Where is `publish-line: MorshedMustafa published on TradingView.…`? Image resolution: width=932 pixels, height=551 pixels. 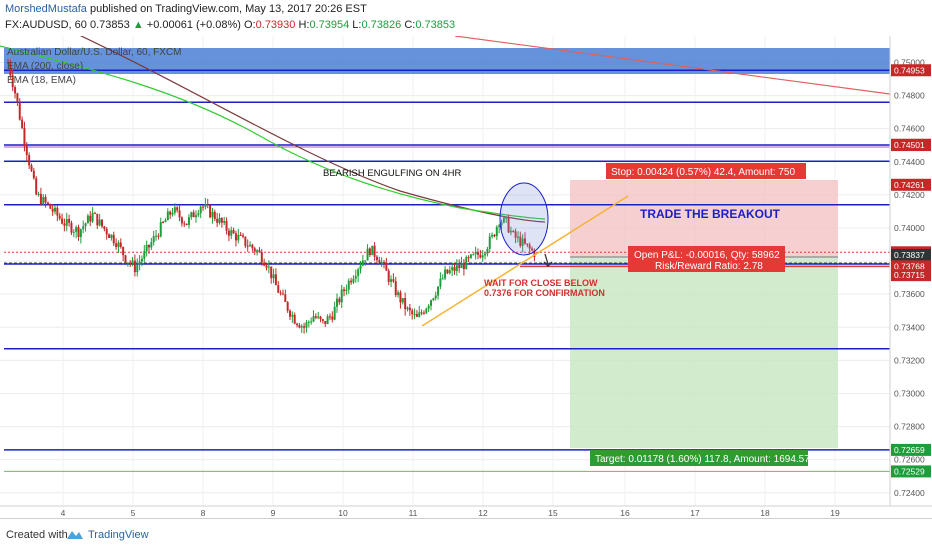
publish-line: MorshedMustafa published on TradingView.… is located at coordinates (186, 9).